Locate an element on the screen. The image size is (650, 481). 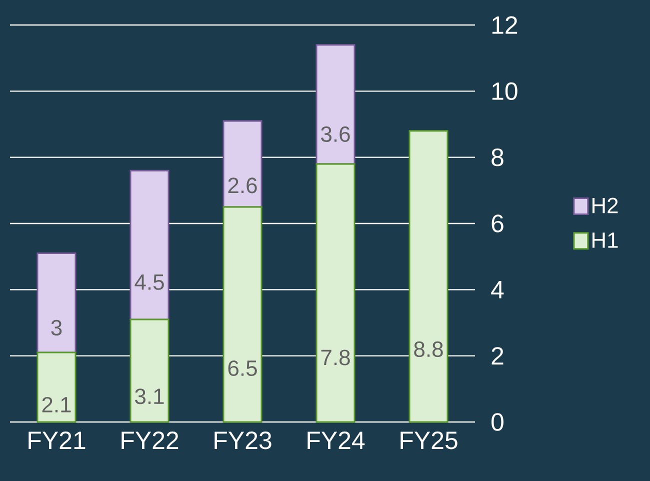
data-label: 7.8 is located at coordinates (335, 358).